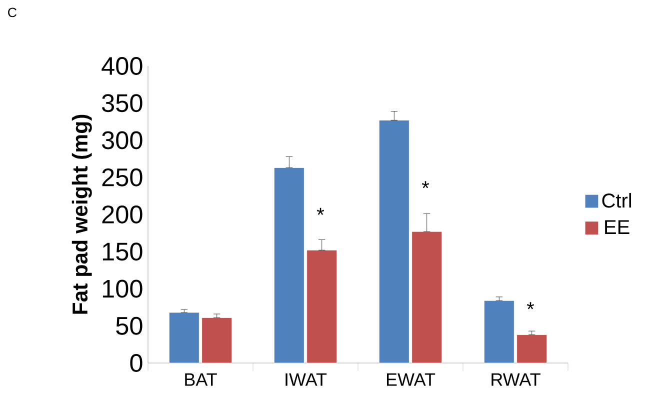 This screenshot has height=399, width=650. I want to click on x-tick-label: RWAT, so click(516, 379).